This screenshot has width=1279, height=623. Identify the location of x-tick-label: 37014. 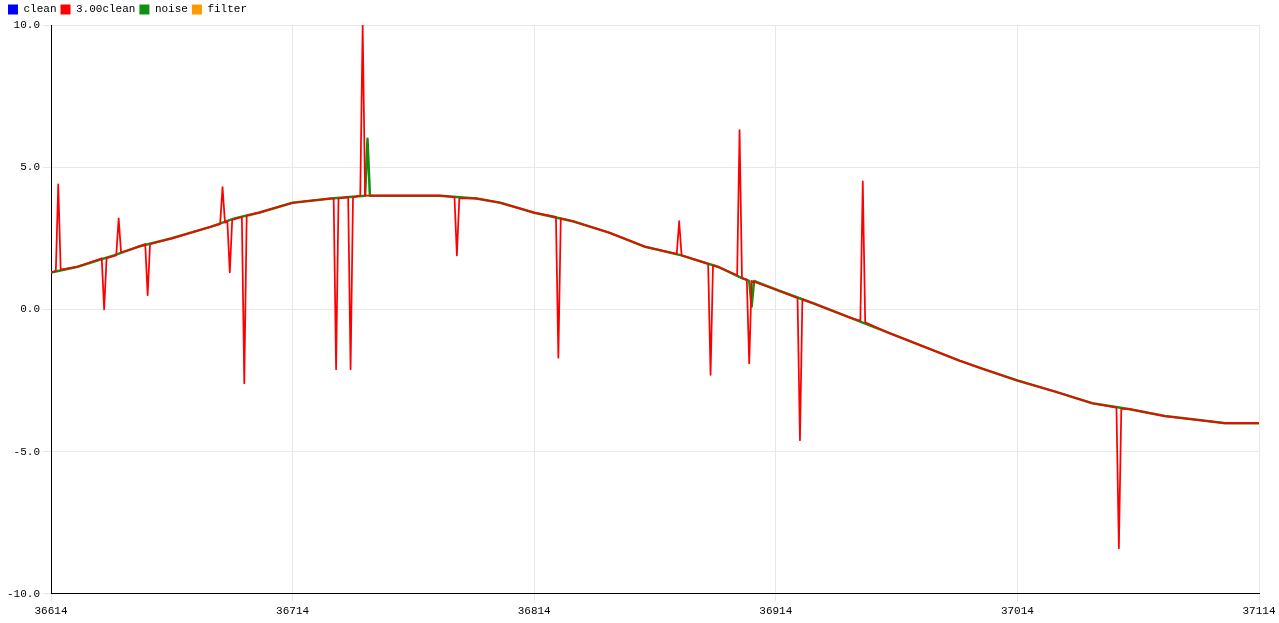
(1017, 611).